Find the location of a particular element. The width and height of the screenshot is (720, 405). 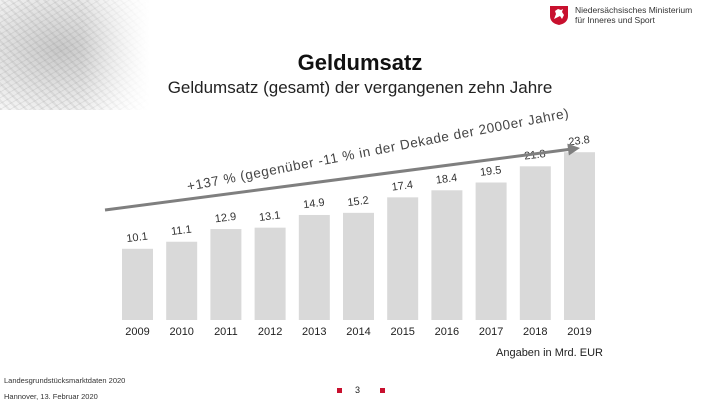

x-tick-label-2019: 2019 is located at coordinates (579, 332).